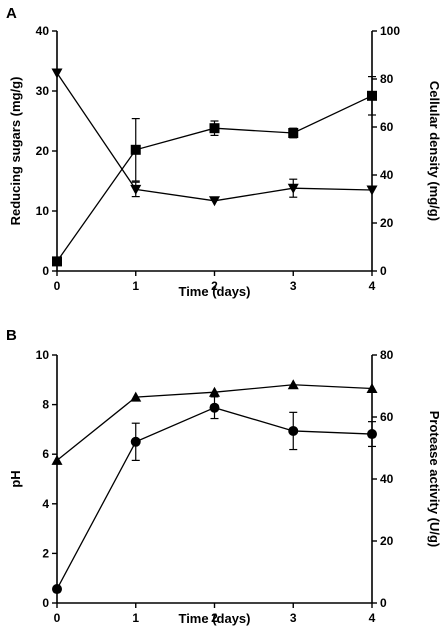 The width and height of the screenshot is (447, 628). I want to click on panel-label: A, so click(11, 13).